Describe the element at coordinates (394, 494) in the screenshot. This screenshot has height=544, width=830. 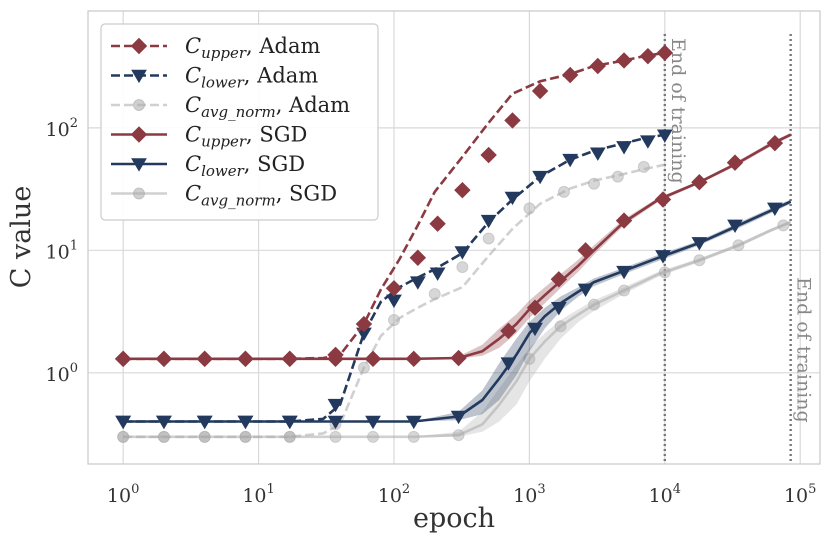
I see `x-tick-label-2: 10²` at that location.